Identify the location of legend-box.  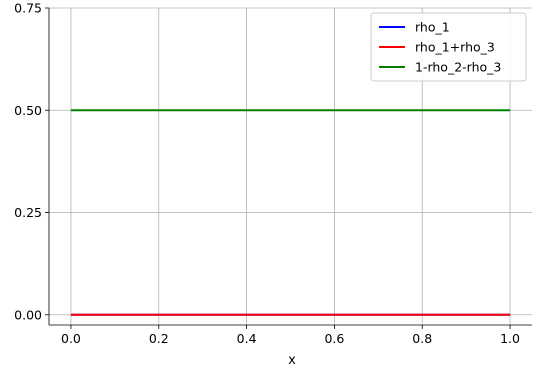
(448, 47).